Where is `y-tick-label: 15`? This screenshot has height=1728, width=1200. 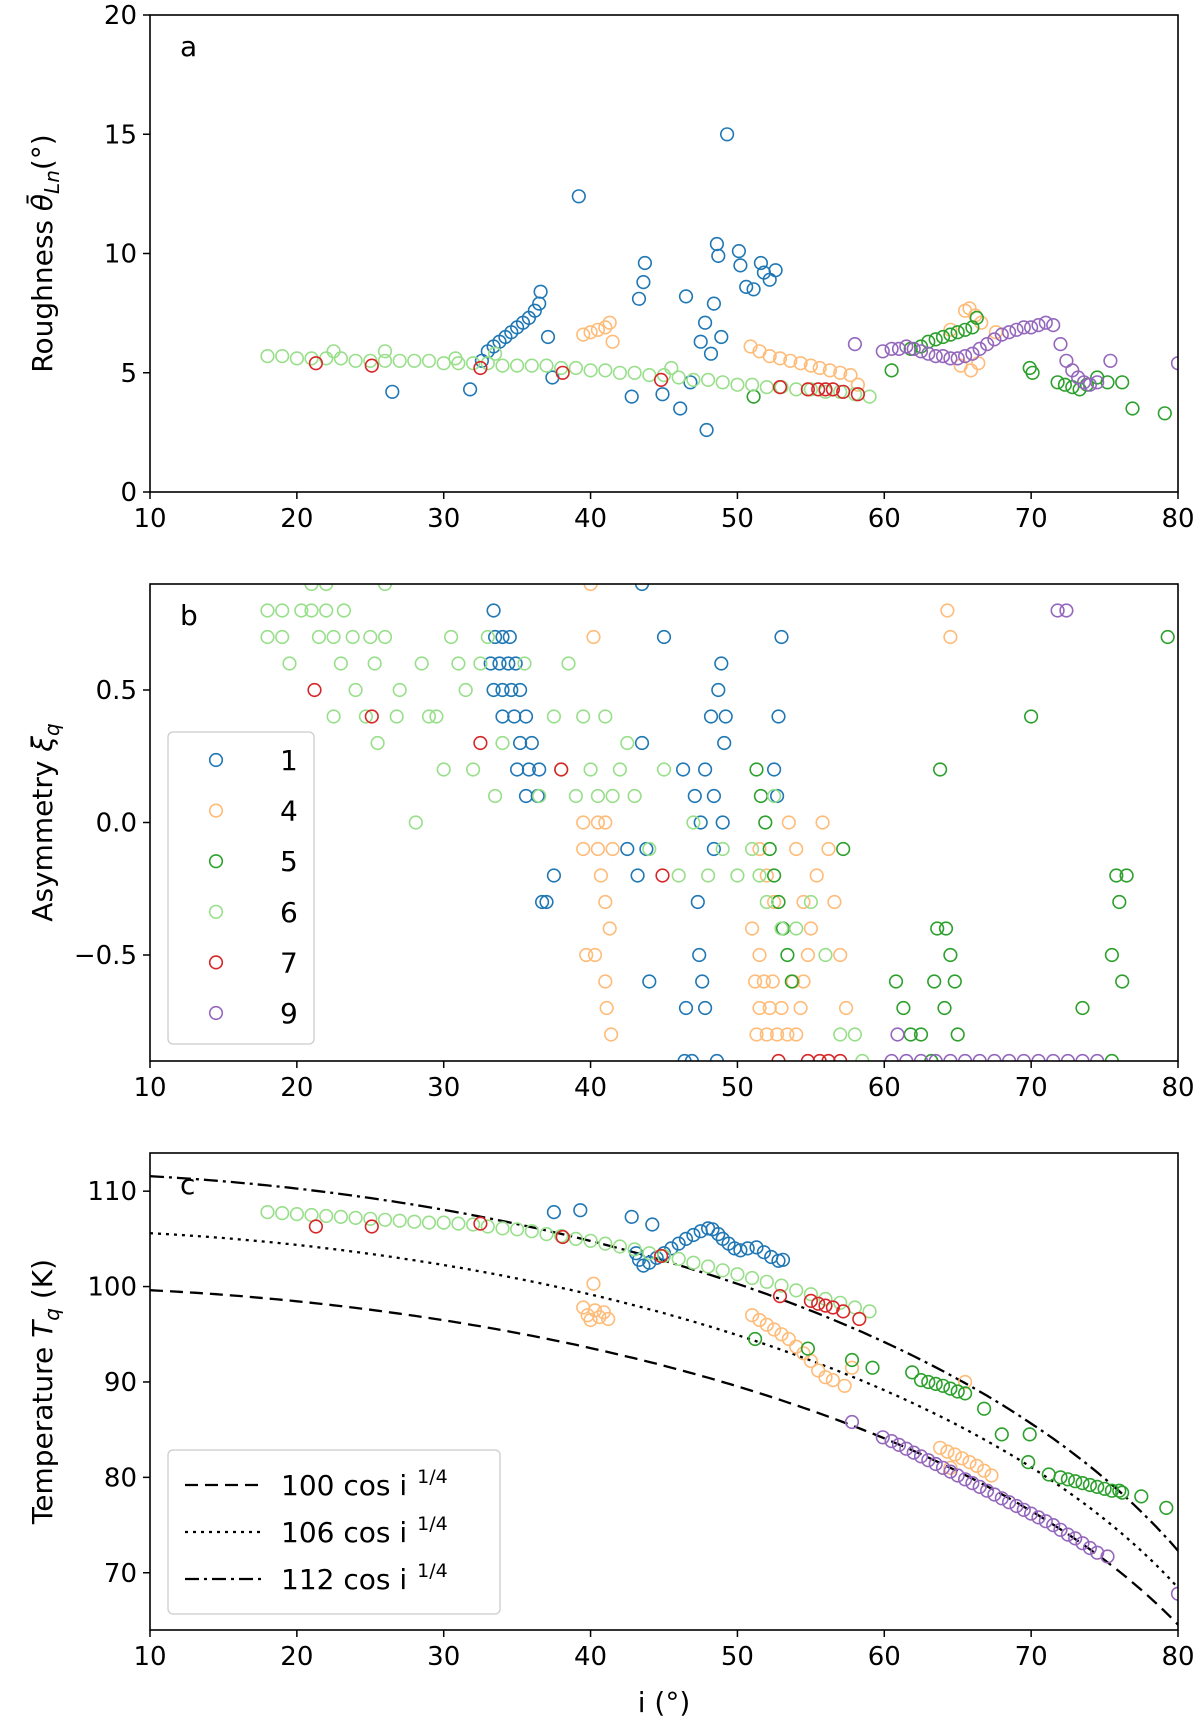 y-tick-label: 15 is located at coordinates (120, 135).